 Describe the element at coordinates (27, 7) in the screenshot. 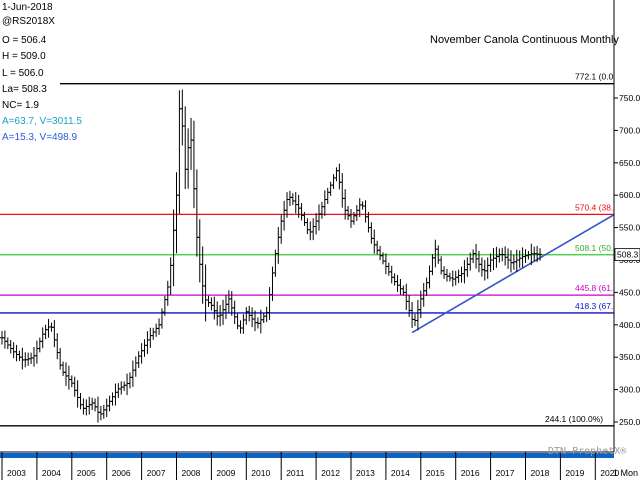

I see `date-label: 1-Jun-2018` at that location.